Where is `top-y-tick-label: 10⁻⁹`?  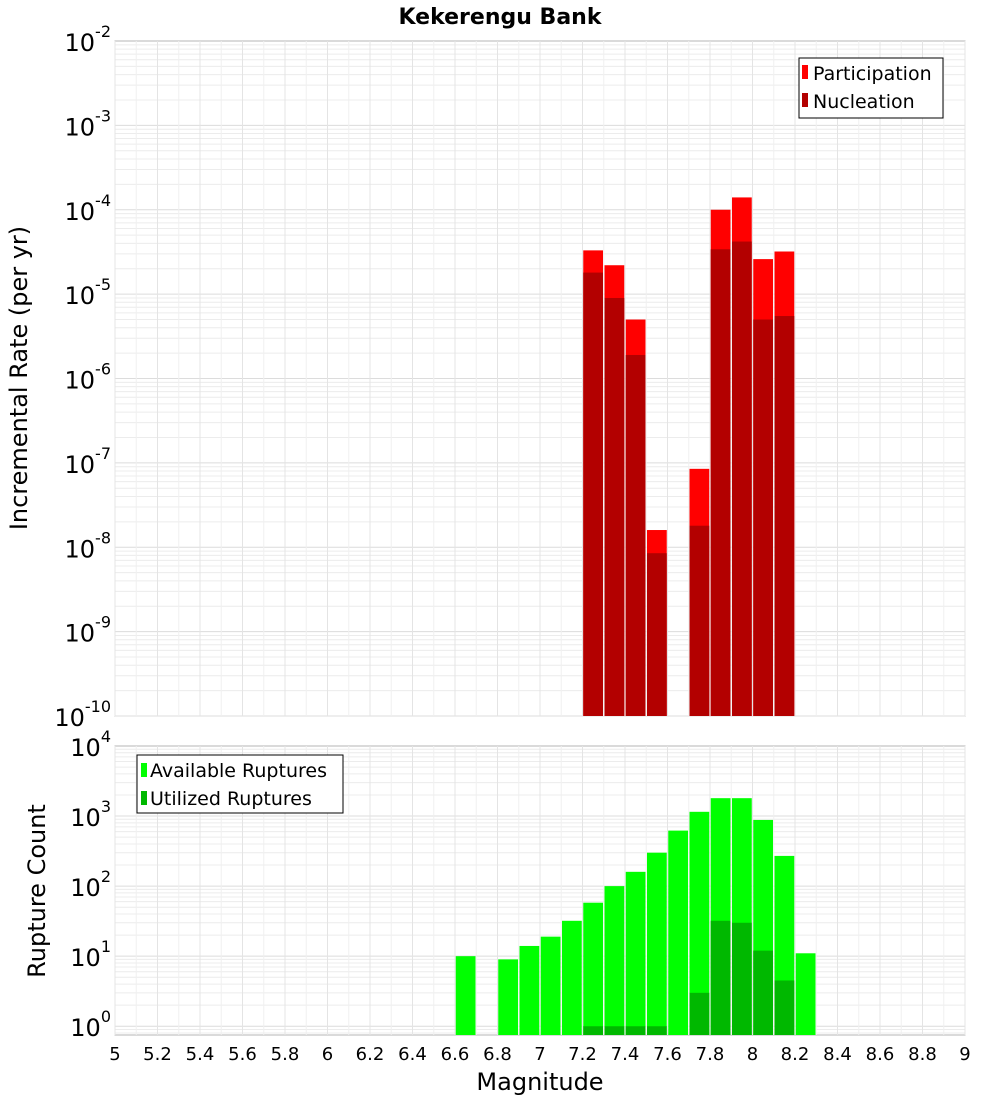
top-y-tick-label: 10⁻⁹ is located at coordinates (88, 630).